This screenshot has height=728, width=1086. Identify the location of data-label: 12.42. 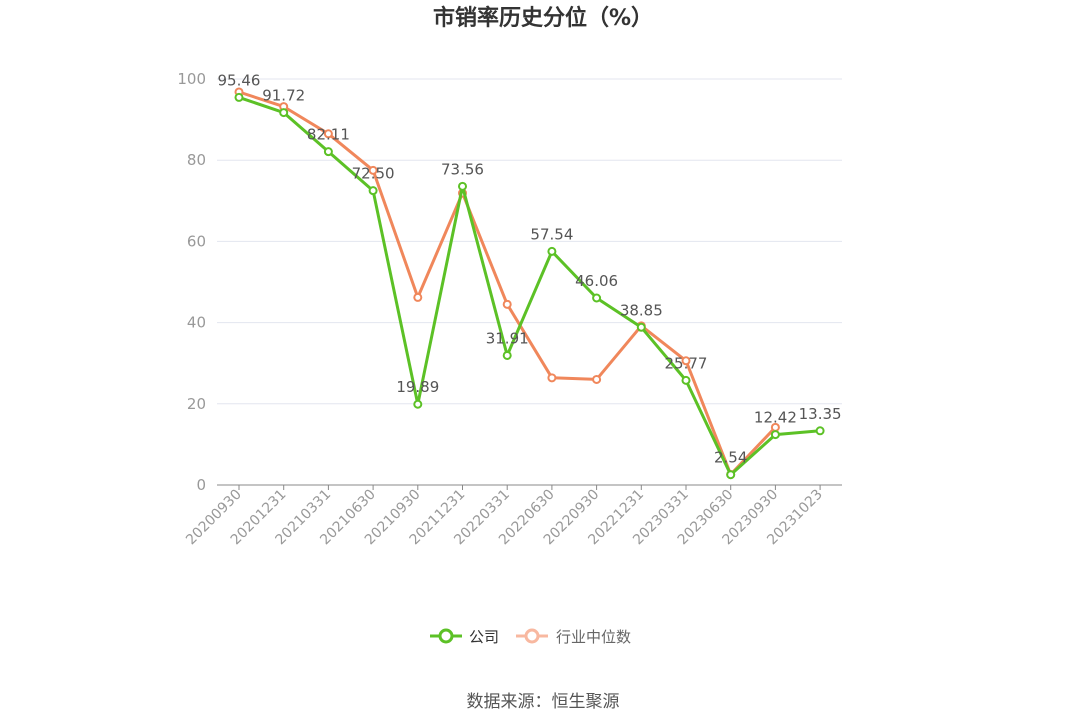
(775, 418).